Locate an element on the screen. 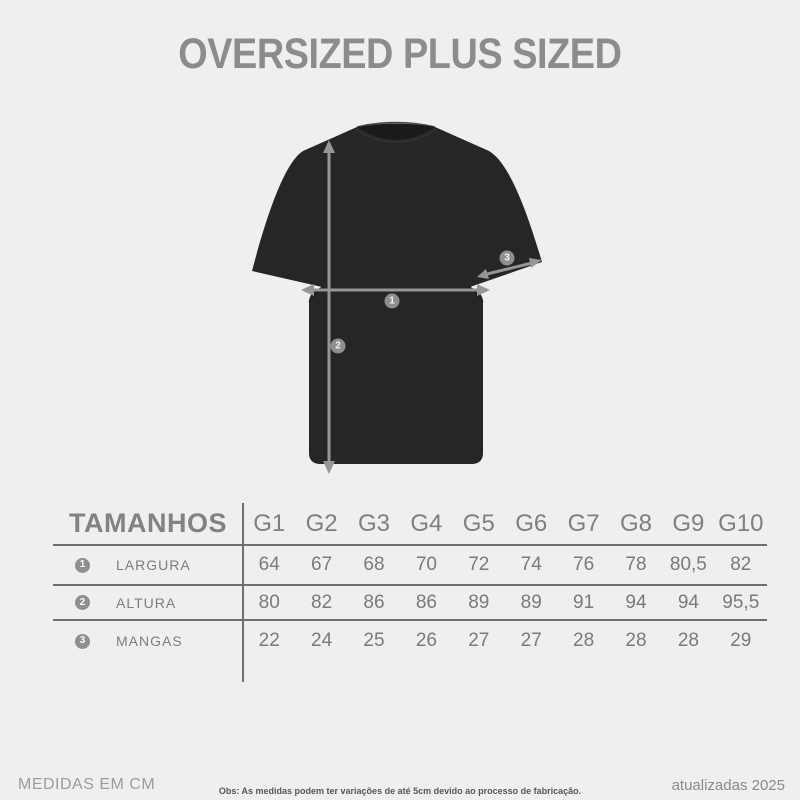  largura-arrow is located at coordinates (395, 290).